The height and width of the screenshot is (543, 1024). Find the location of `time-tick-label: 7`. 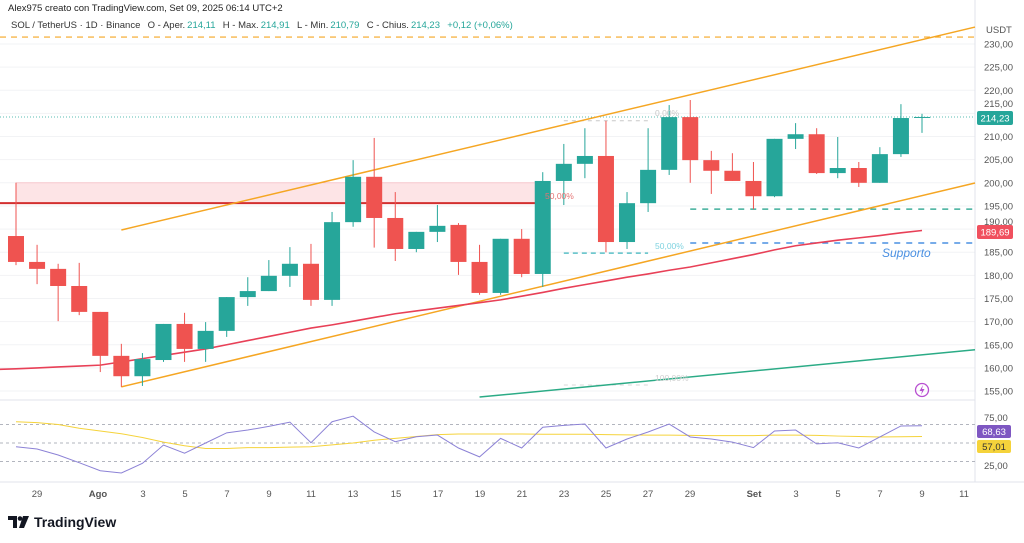

time-tick-label: 7 is located at coordinates (226, 494).